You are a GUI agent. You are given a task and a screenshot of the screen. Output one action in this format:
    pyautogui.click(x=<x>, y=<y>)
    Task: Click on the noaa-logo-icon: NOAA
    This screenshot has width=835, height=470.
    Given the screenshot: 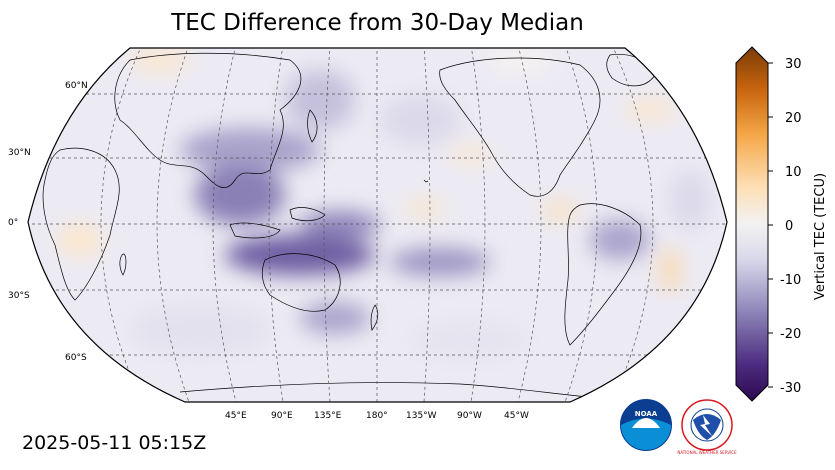 What is the action you would take?
    pyautogui.click(x=646, y=425)
    